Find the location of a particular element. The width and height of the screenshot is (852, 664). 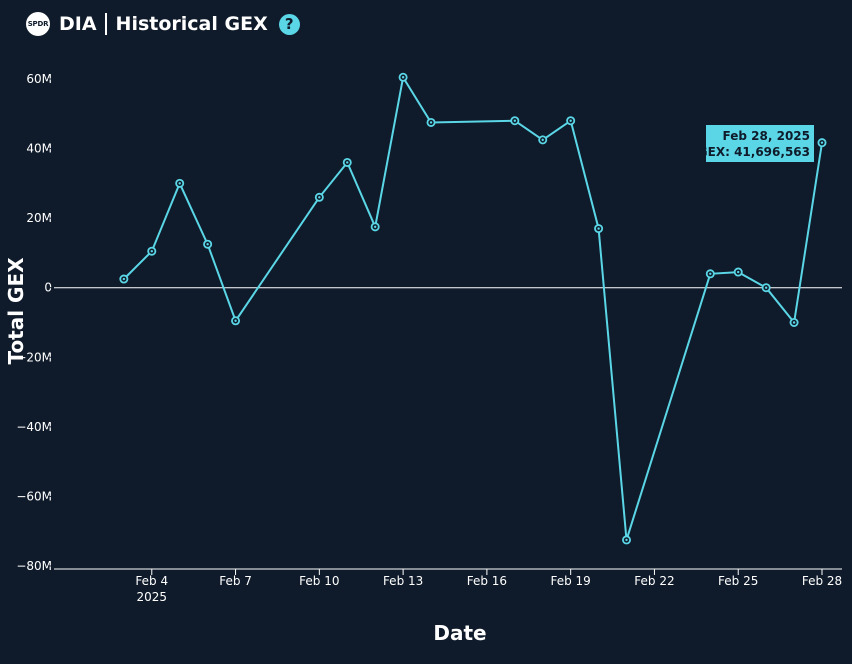

x-tick-label: Feb 7 is located at coordinates (235, 581).